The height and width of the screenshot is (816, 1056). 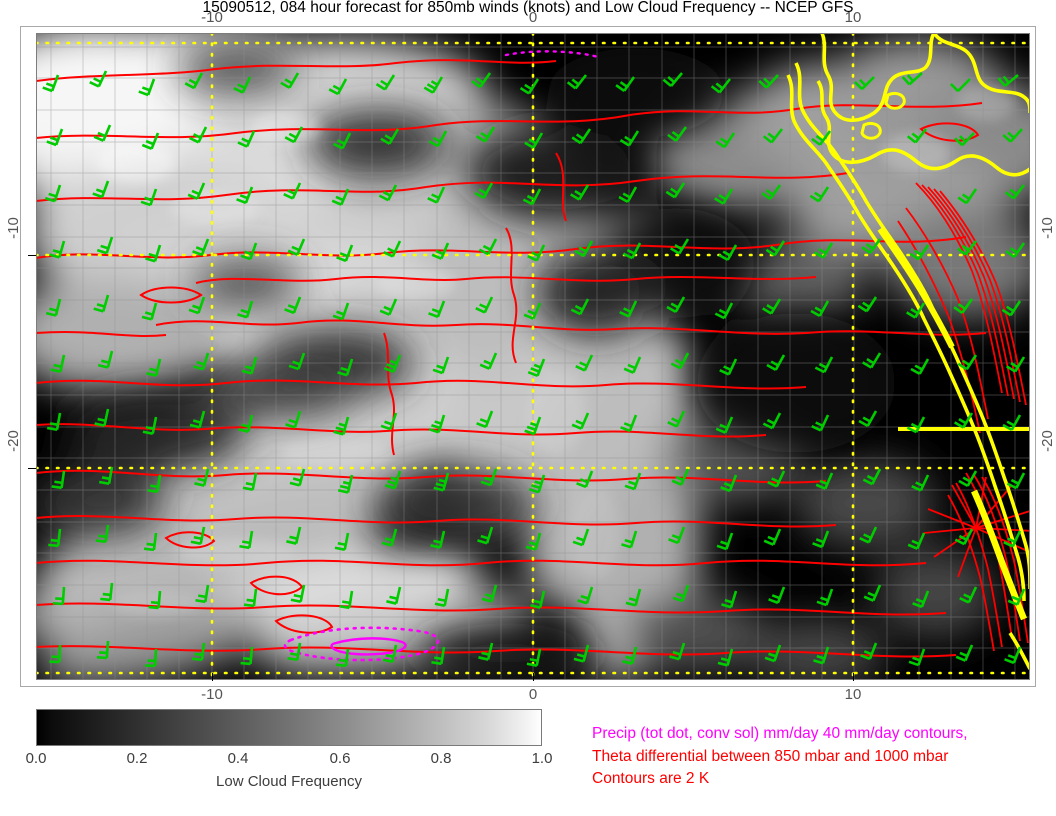 What do you see at coordinates (441, 758) in the screenshot?
I see `colorbar-tick-4: 0.8` at bounding box center [441, 758].